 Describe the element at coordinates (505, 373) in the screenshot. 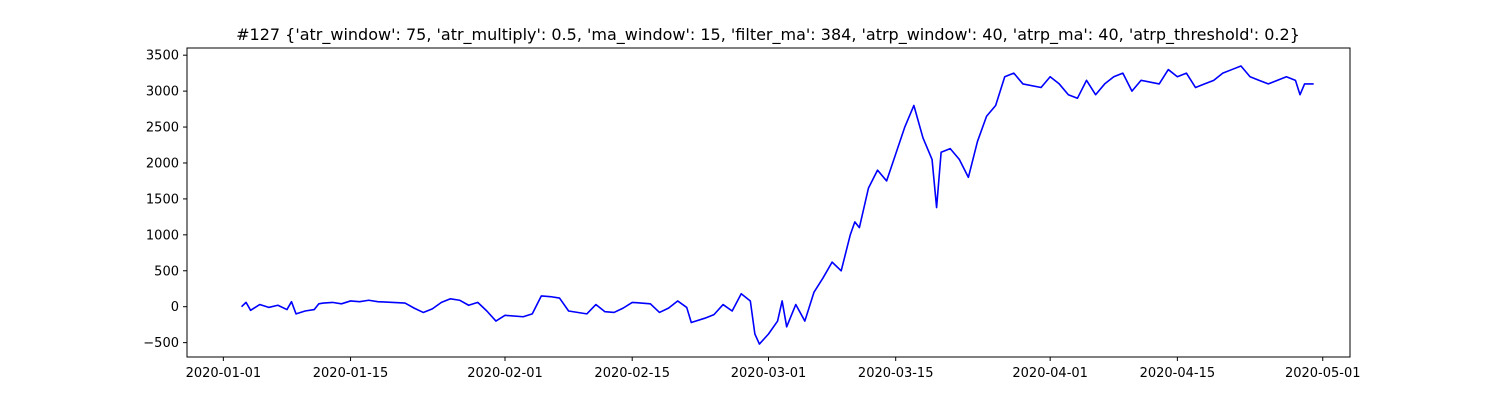

I see `x-tick-label: 2020-02-01` at that location.